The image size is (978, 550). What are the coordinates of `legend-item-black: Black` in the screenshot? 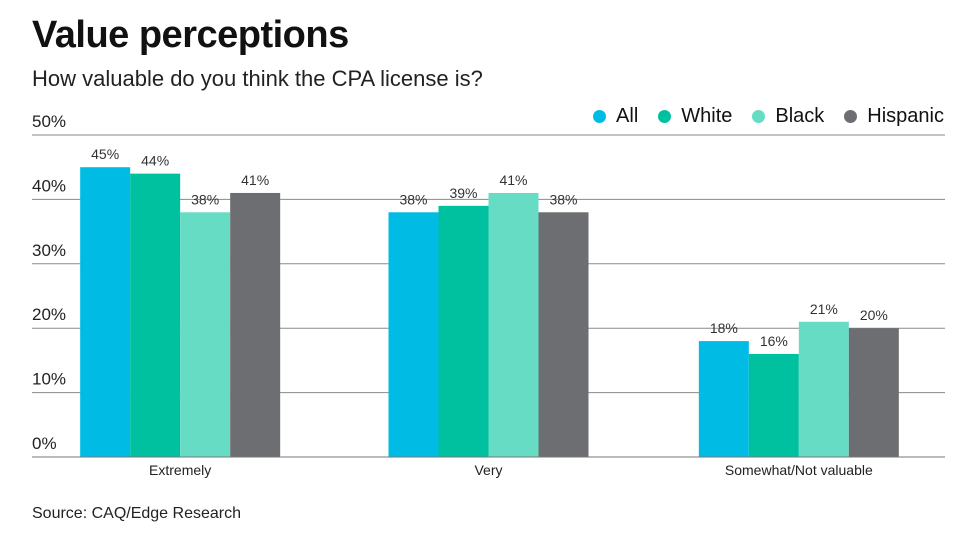 It's located at (788, 116).